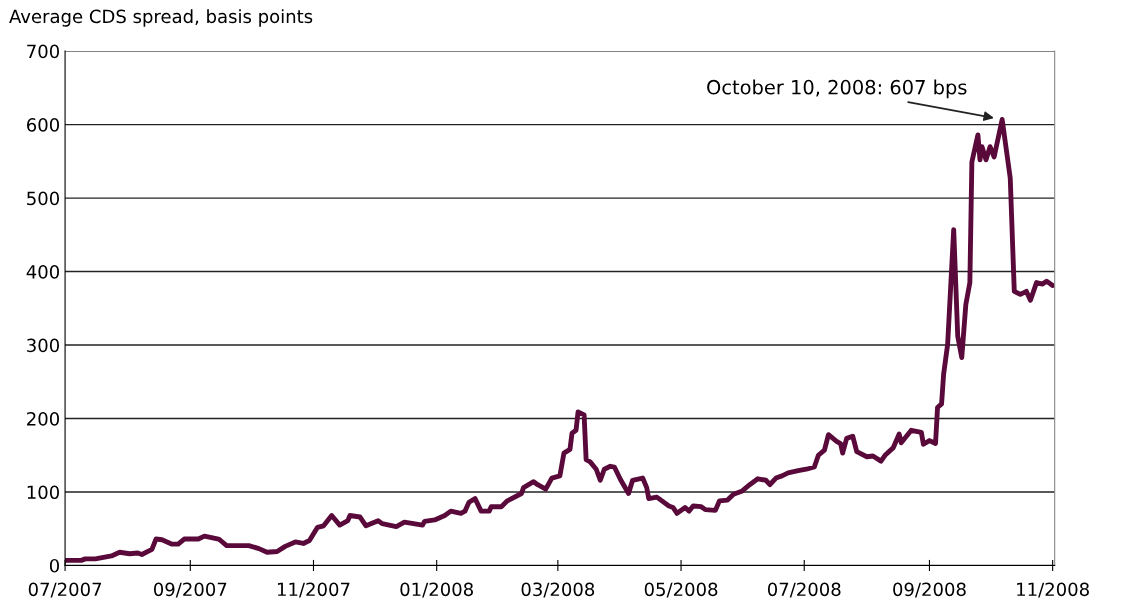 This screenshot has height=616, width=1122. Describe the element at coordinates (54, 565) in the screenshot. I see `y-tick-label: 0` at that location.